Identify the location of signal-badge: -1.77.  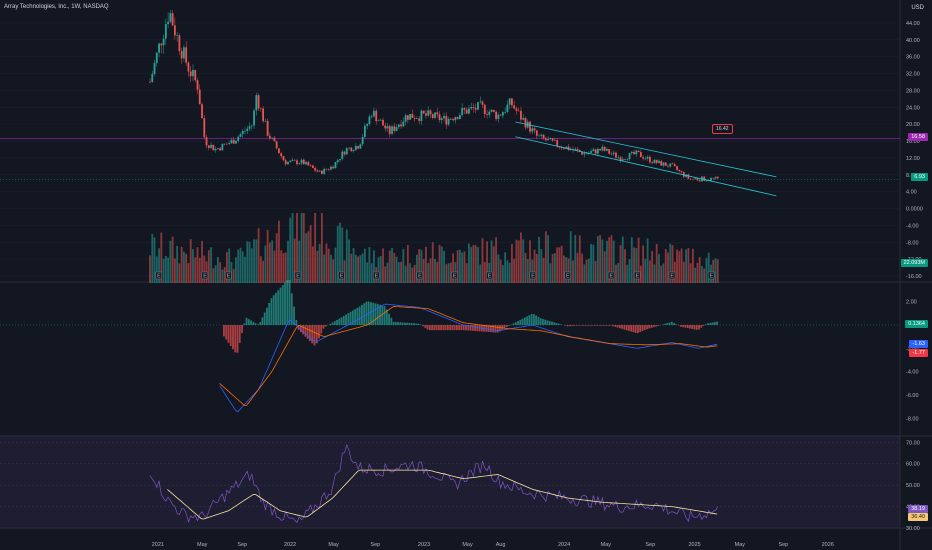
(918, 353).